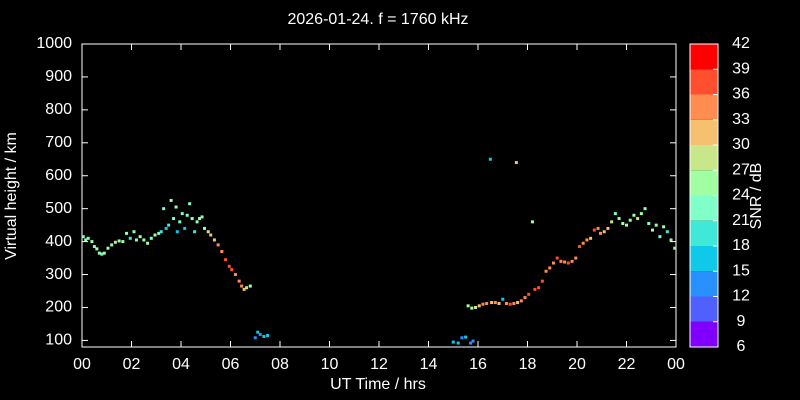  What do you see at coordinates (741, 144) in the screenshot?
I see `colorbar-tick-label: 30` at bounding box center [741, 144].